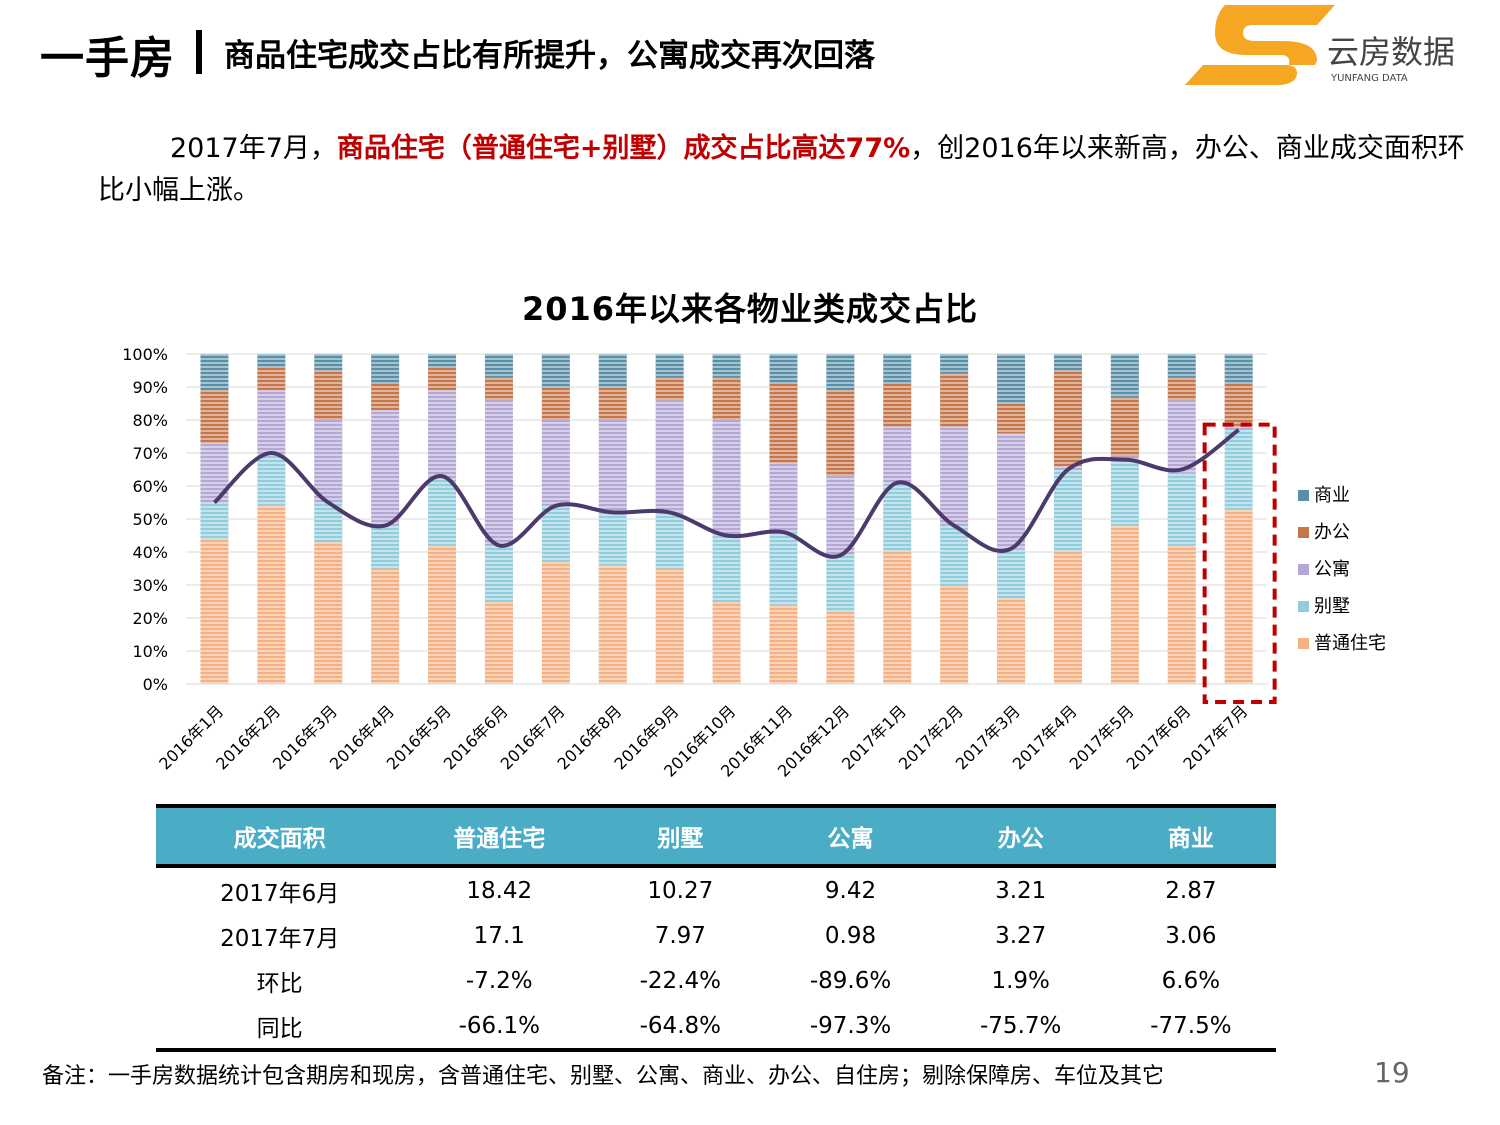  Describe the element at coordinates (1392, 1072) in the screenshot. I see `page-number: 19` at that location.